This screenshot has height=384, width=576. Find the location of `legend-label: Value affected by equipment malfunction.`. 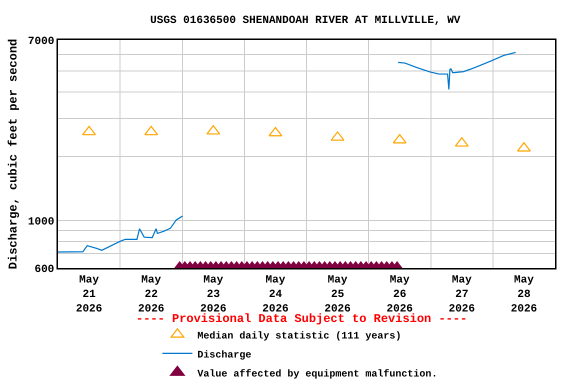

legend-label: Value affected by equipment malfunction. is located at coordinates (317, 374).